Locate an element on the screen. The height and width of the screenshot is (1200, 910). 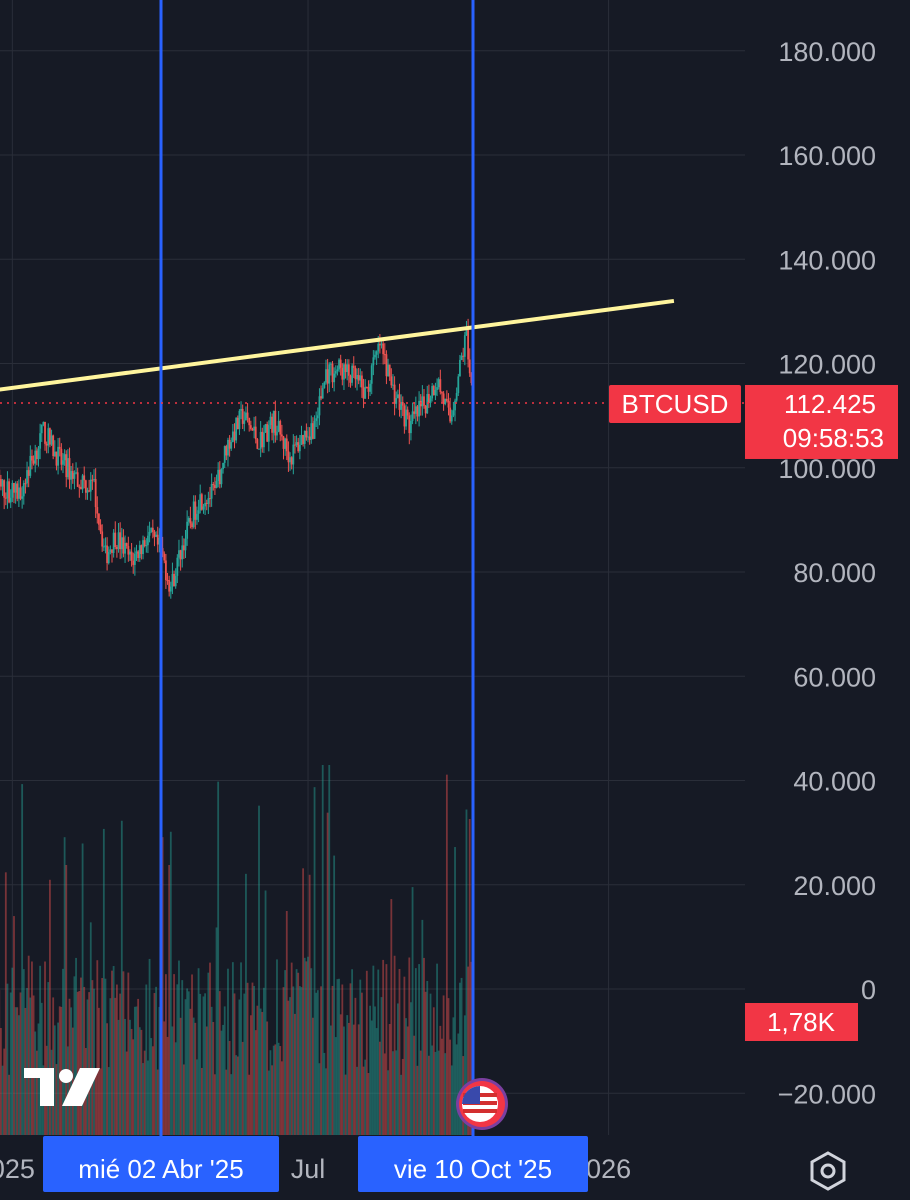
us-flag-event-icon is located at coordinates (482, 1104).